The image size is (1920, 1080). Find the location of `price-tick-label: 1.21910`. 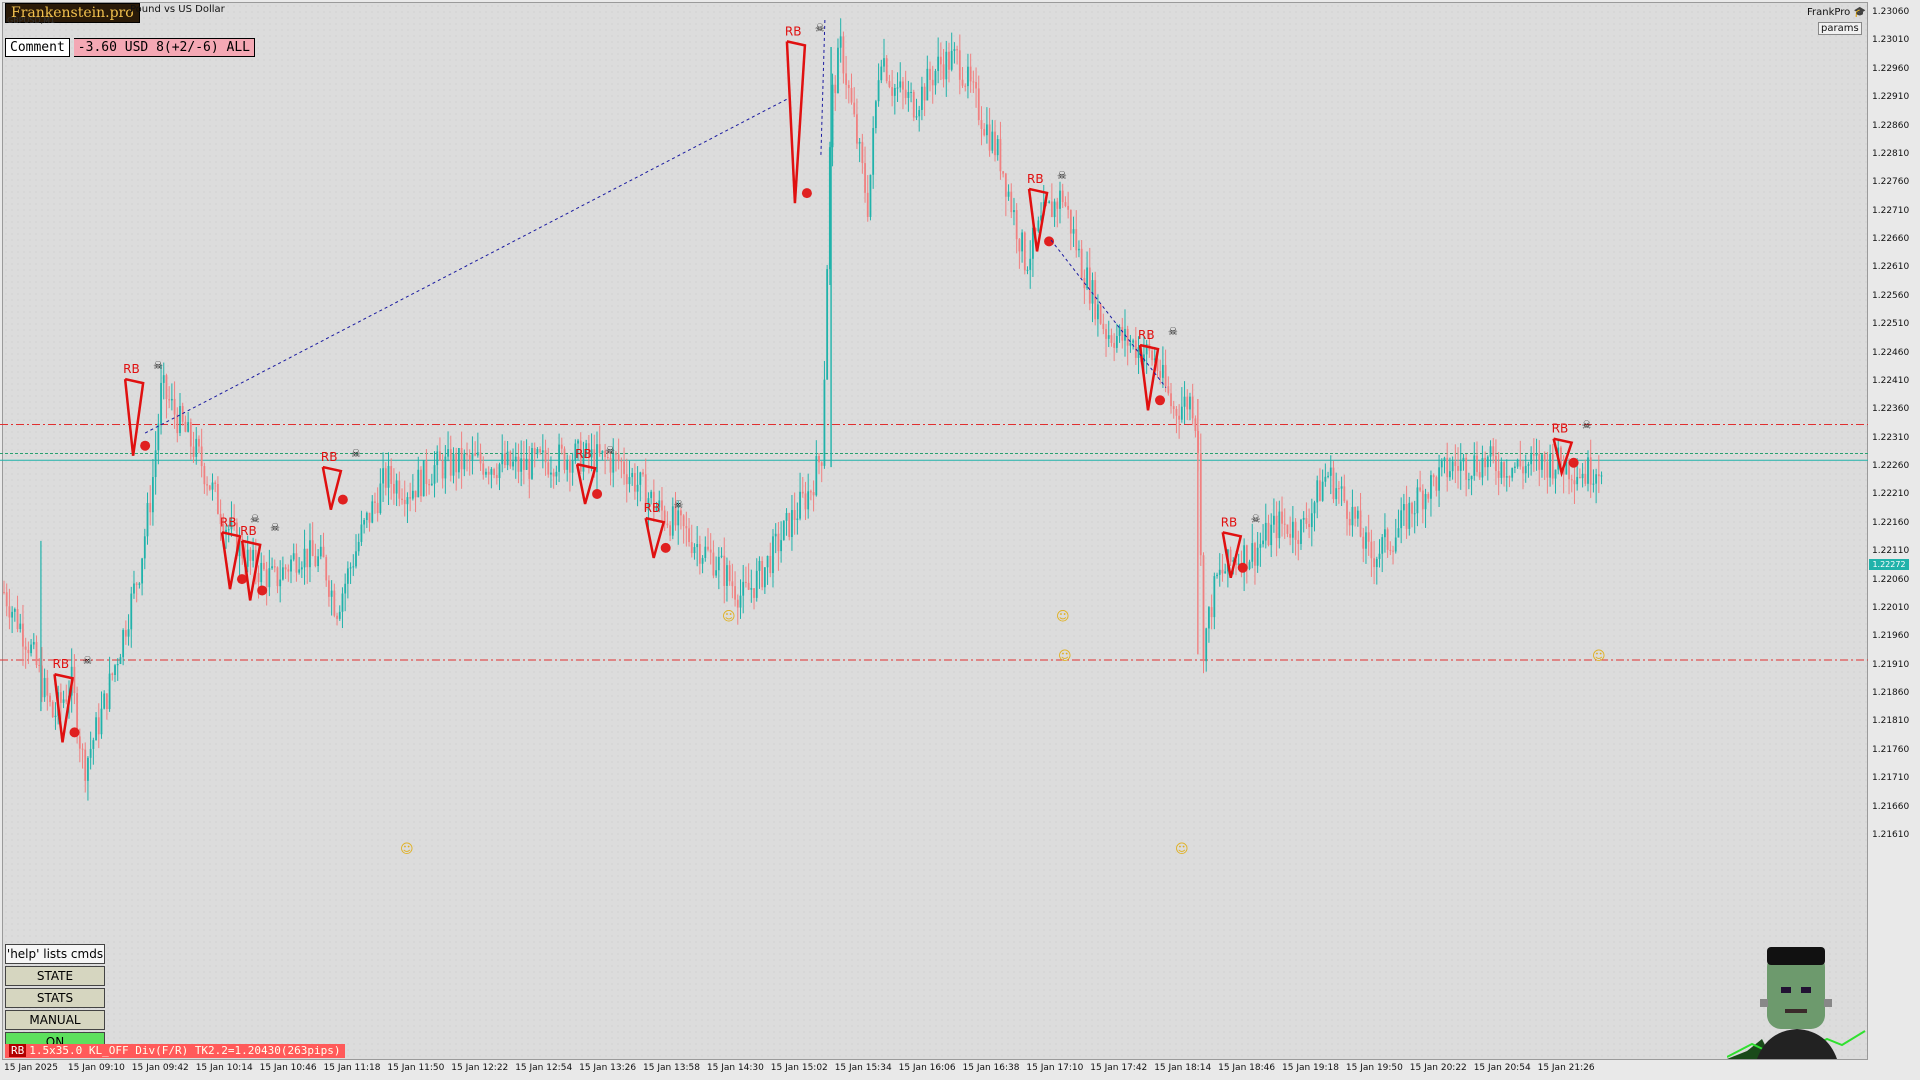

price-tick-label: 1.21910 is located at coordinates (1891, 664).